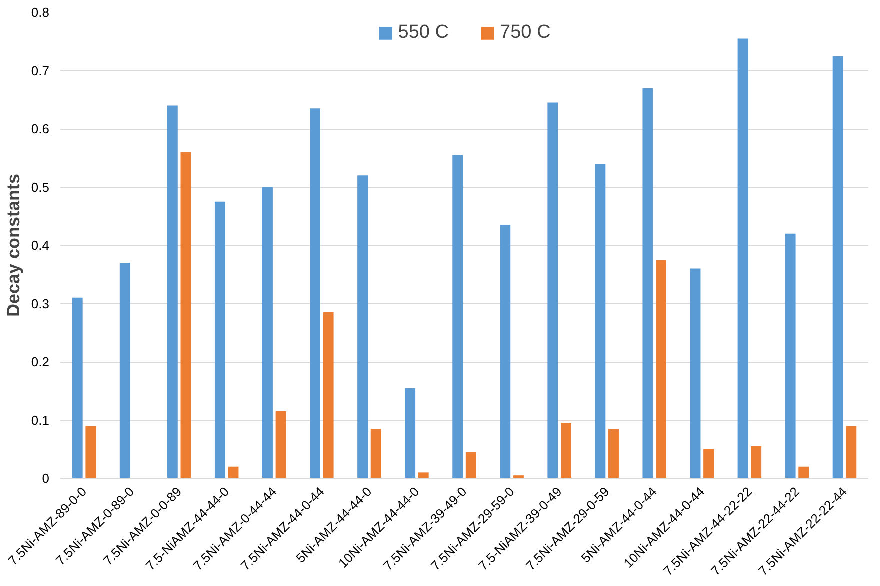  I want to click on y-tick-label: 0.7, so click(40, 70).